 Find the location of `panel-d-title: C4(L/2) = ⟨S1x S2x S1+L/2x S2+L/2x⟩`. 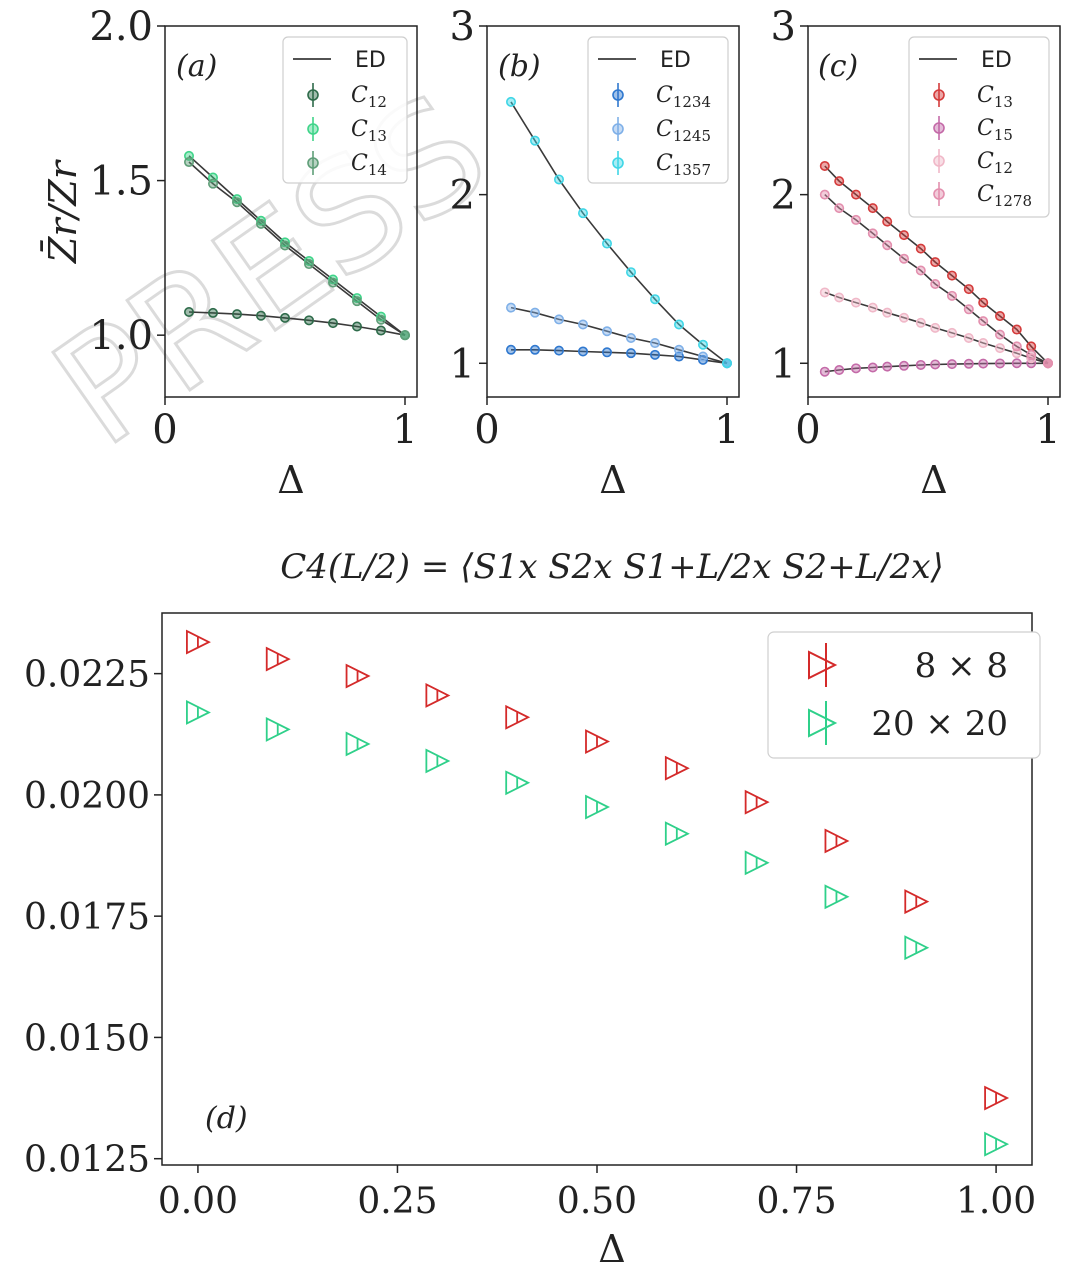

panel-d-title: C4(L/2) = ⟨S1x S2x S1+L/2x S2+L/2x⟩ is located at coordinates (612, 567).